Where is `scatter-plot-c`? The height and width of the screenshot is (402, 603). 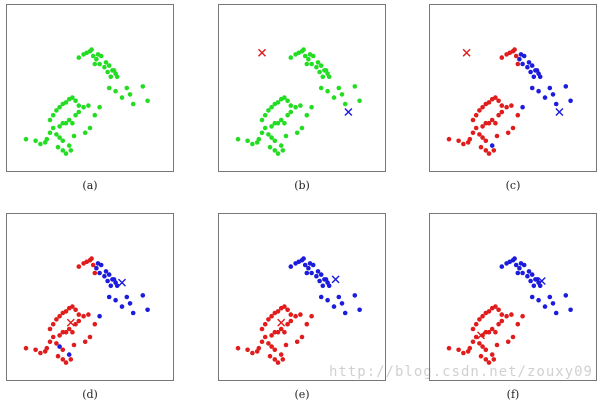 scatter-plot-c is located at coordinates (513, 88).